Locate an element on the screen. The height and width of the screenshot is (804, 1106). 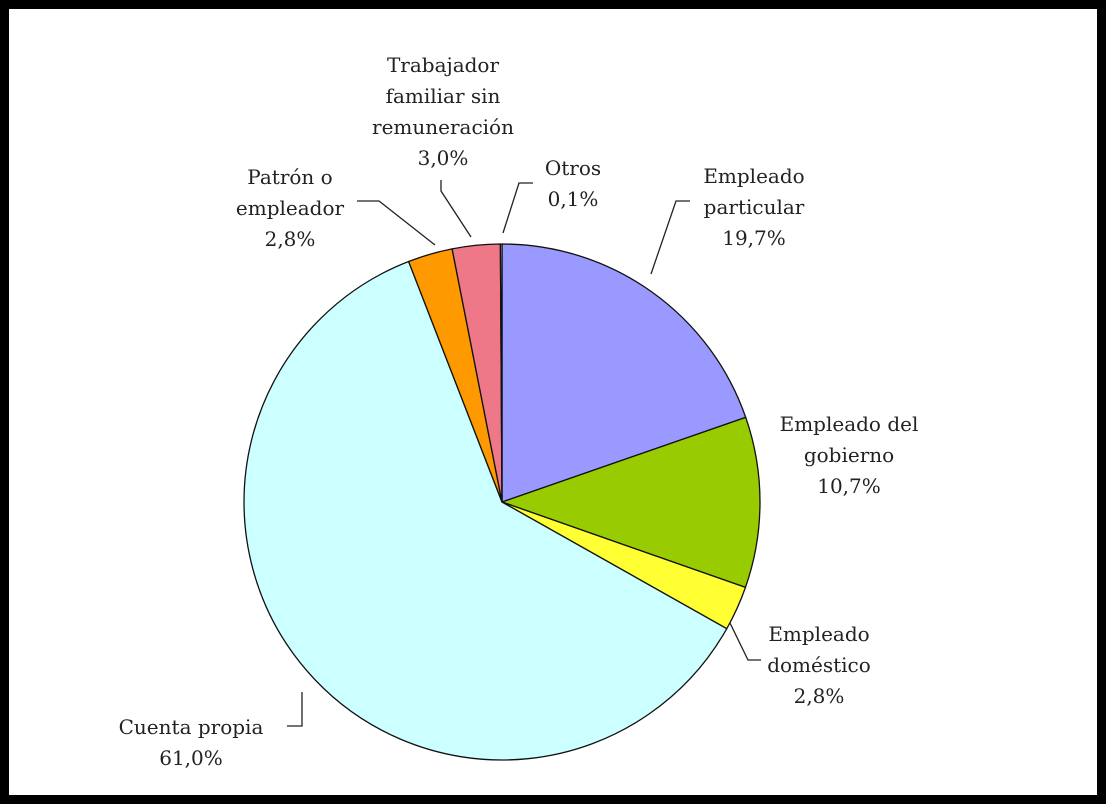
slice-label: Cuenta propia 61,0% is located at coordinates (191, 742).